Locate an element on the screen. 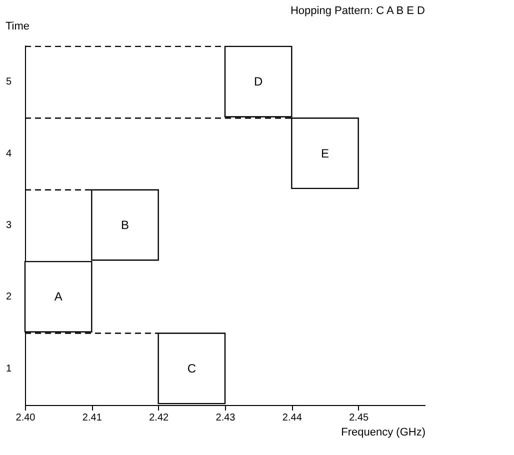 This screenshot has height=455, width=514. data-label: A is located at coordinates (58, 297).